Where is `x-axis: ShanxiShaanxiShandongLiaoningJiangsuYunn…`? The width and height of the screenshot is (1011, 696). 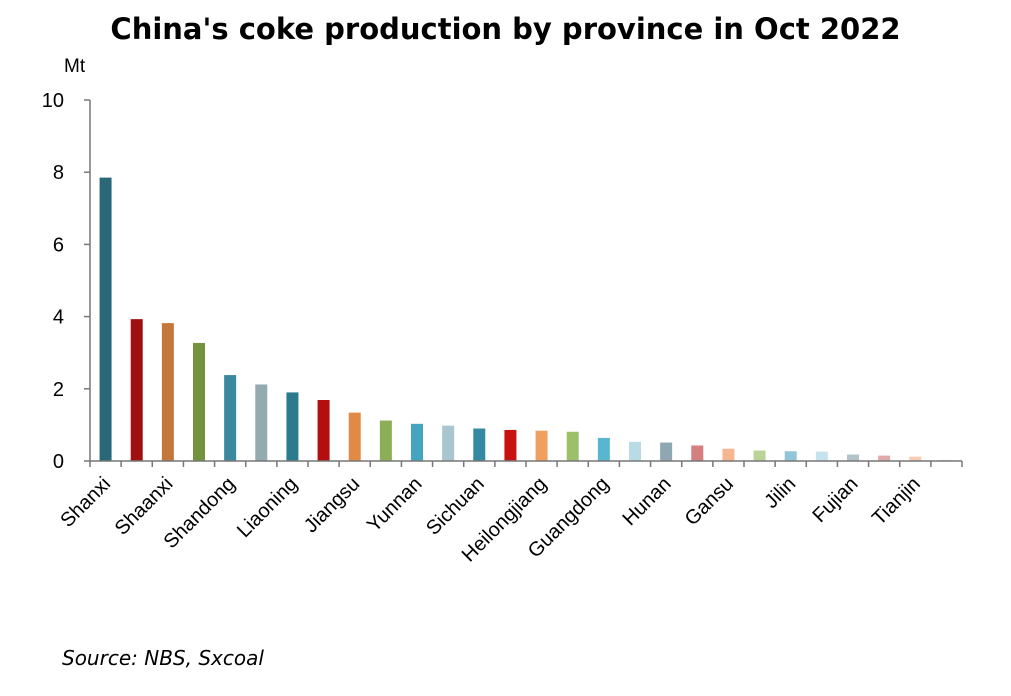 x-axis: ShanxiShaanxiShandongLiaoningJiangsuYunn… is located at coordinates (509, 513).